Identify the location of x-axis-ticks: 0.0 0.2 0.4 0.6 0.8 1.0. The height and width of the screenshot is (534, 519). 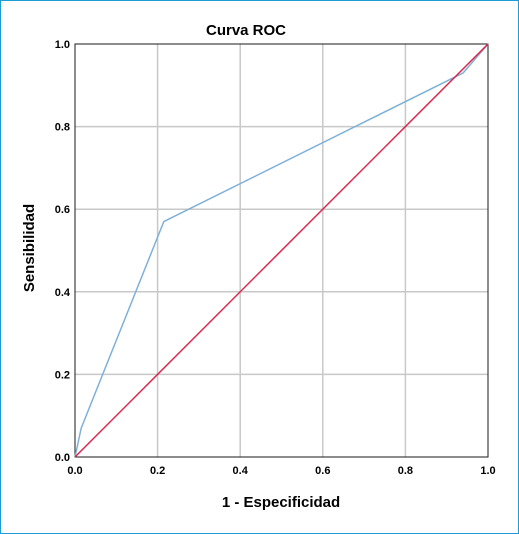
(281, 471).